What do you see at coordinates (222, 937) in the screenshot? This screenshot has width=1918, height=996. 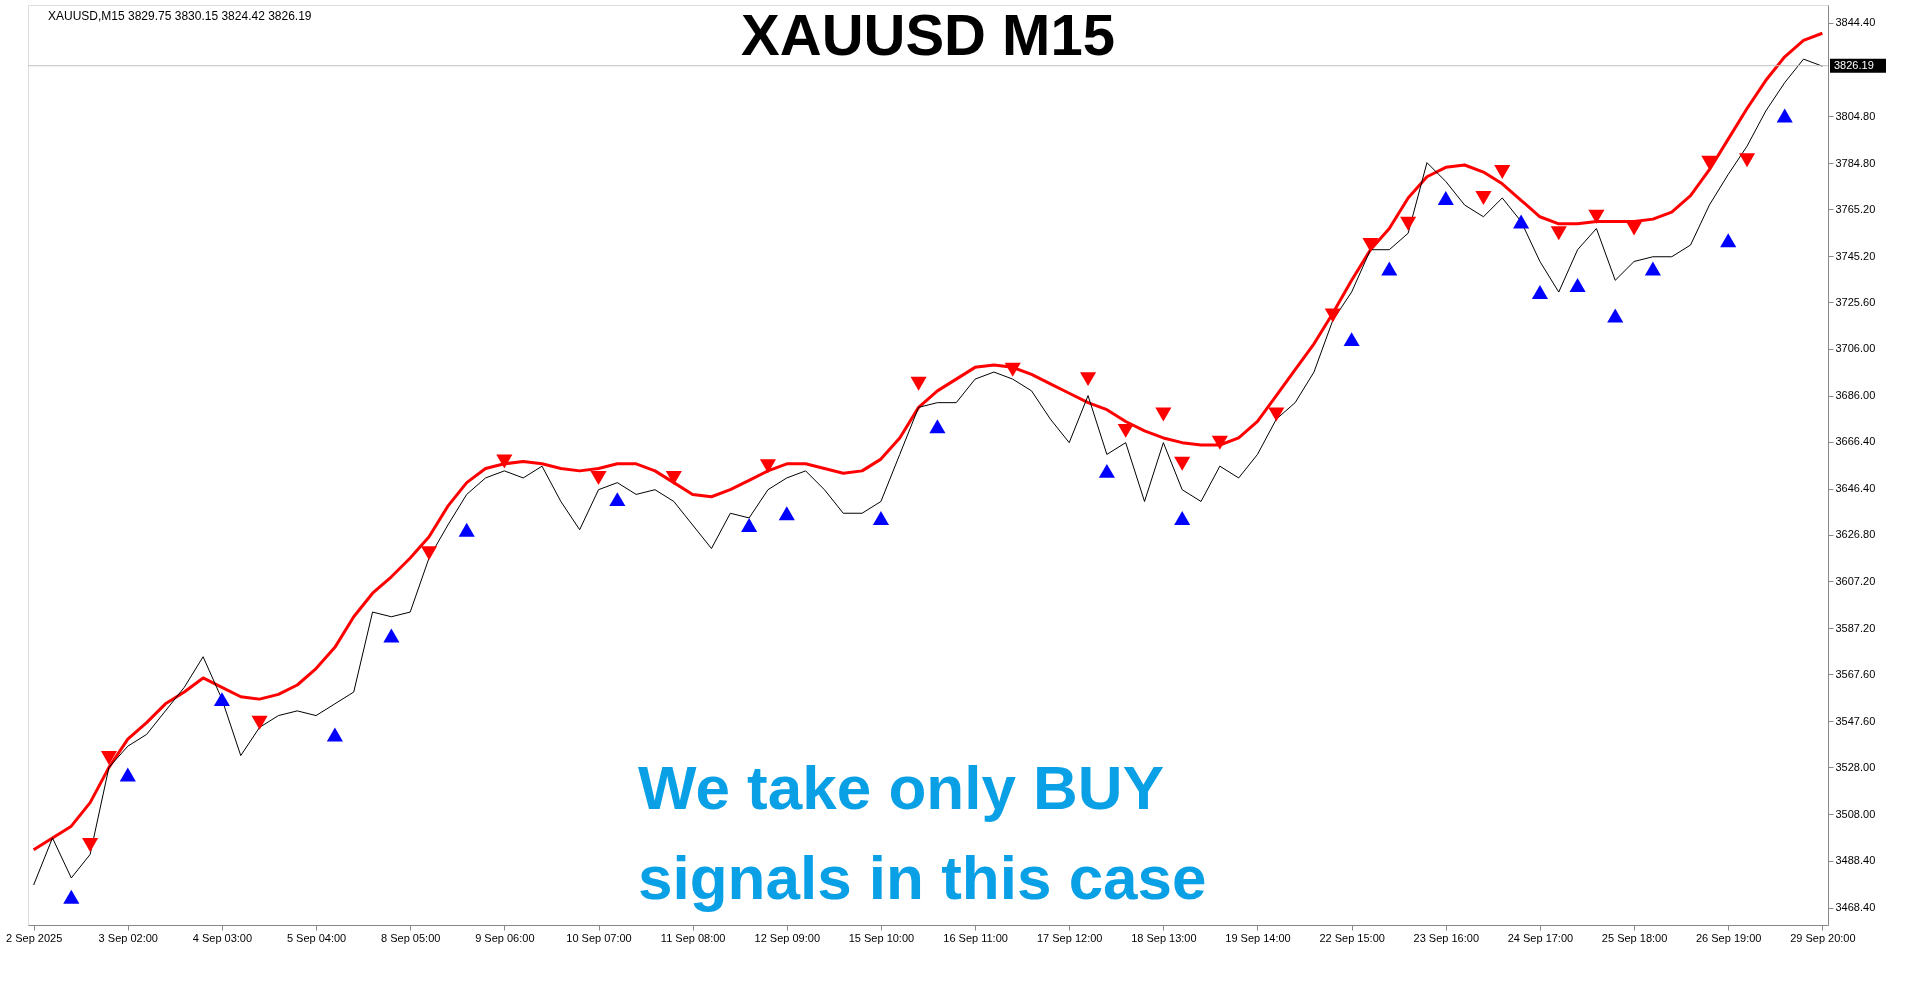 I see `x-tick-label: 4 Sep 03:00` at bounding box center [222, 937].